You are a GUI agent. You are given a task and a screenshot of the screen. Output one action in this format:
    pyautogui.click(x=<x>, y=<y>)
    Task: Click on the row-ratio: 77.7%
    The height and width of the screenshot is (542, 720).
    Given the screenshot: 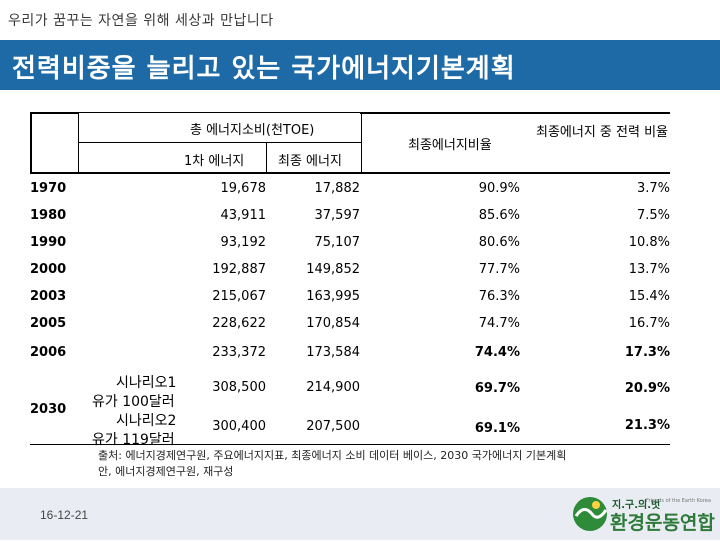 What is the action you would take?
    pyautogui.click(x=499, y=269)
    